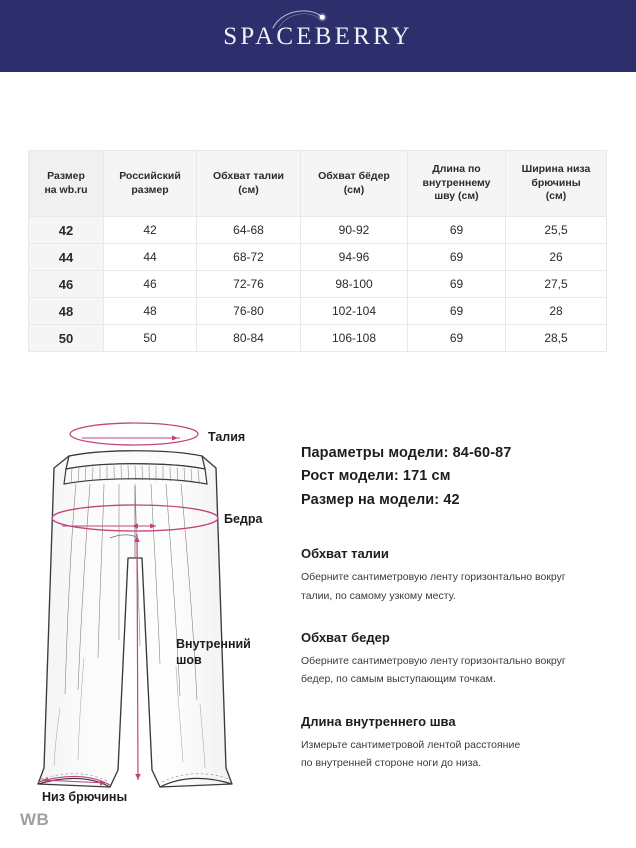  Describe the element at coordinates (189, 659) in the screenshot. I see `inseam-label-line2: шов` at that location.